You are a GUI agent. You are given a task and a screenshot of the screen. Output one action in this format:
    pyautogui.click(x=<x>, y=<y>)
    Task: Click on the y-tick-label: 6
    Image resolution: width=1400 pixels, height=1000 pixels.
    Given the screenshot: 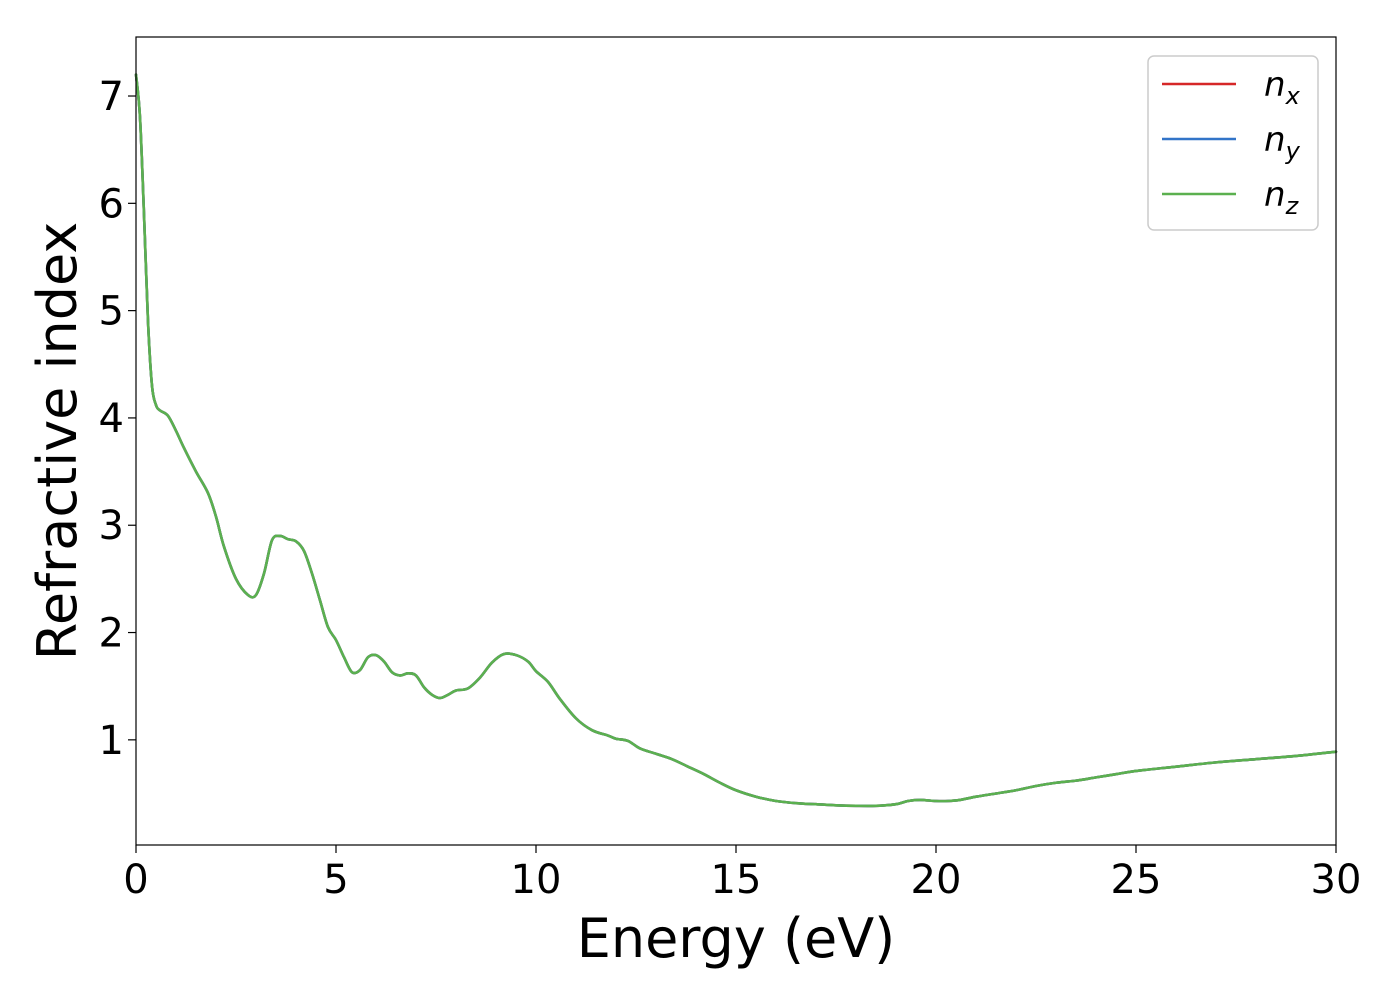 What is the action you would take?
    pyautogui.click(x=111, y=204)
    